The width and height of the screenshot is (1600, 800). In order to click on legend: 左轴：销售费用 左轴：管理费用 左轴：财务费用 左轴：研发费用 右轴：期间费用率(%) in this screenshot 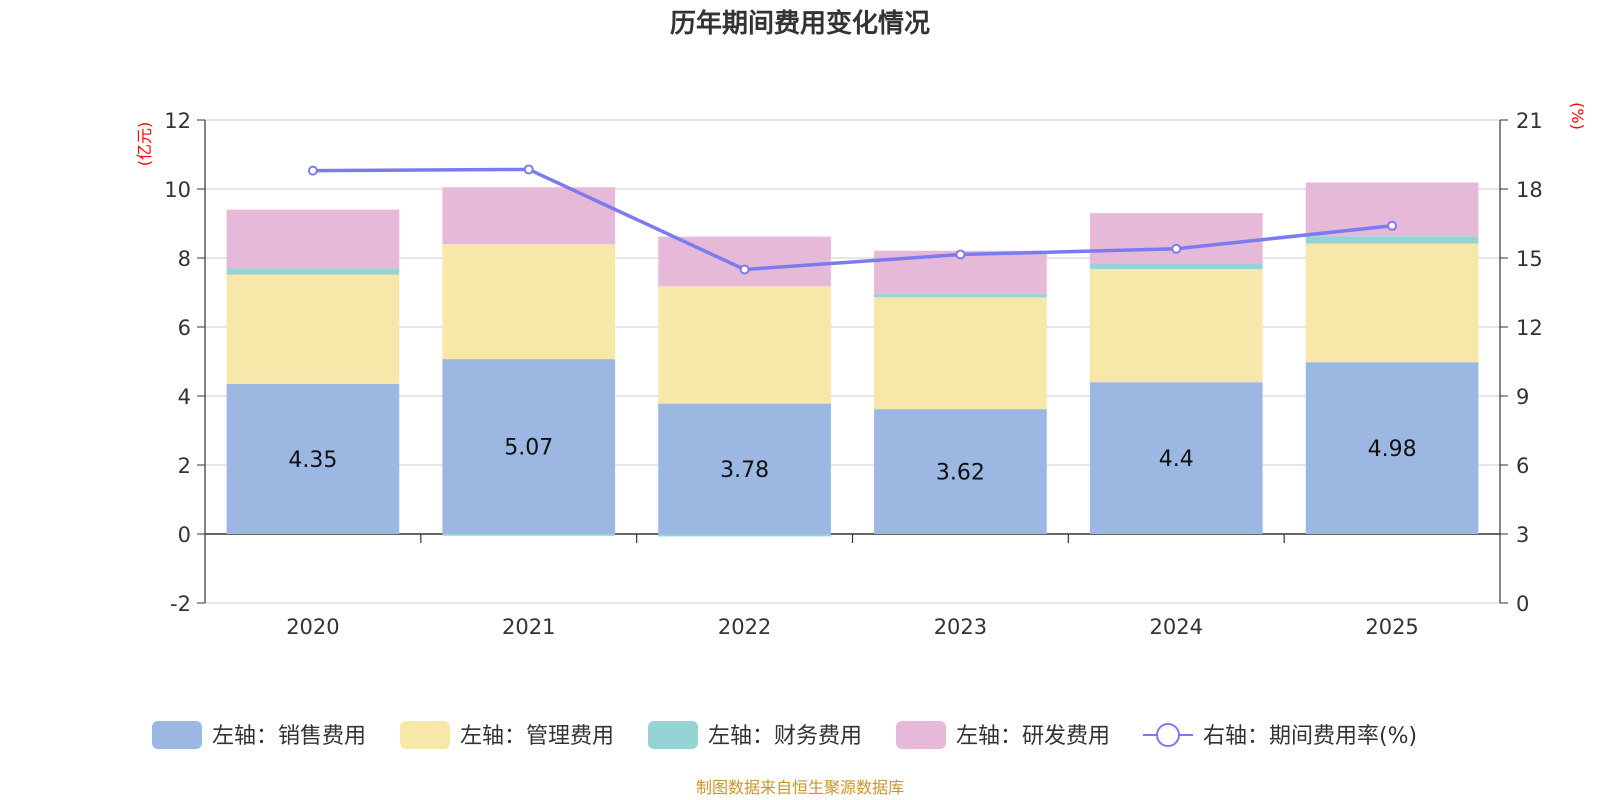, I will do `click(784, 735)`.